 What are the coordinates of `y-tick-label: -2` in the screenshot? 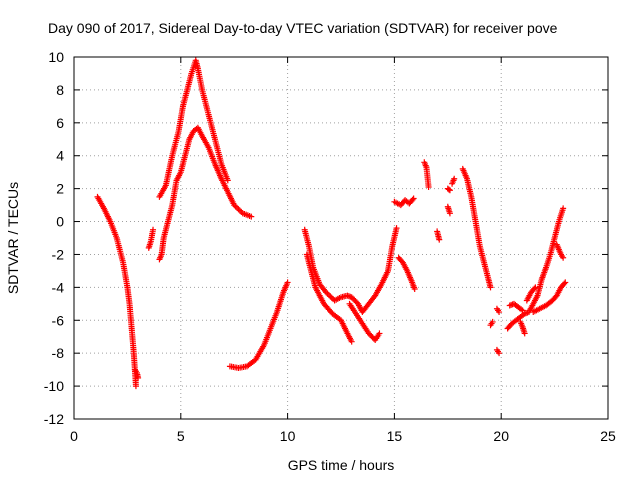 It's located at (58, 254).